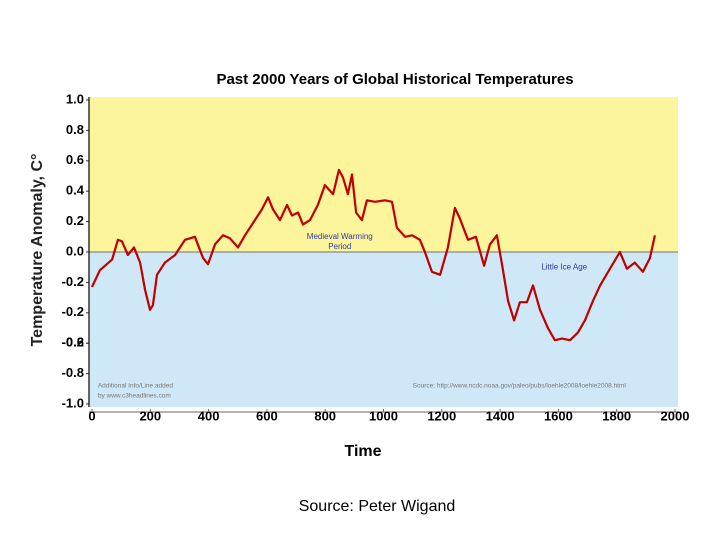 The height and width of the screenshot is (540, 720). What do you see at coordinates (75, 250) in the screenshot?
I see `y-tick-label: 0.0` at bounding box center [75, 250].